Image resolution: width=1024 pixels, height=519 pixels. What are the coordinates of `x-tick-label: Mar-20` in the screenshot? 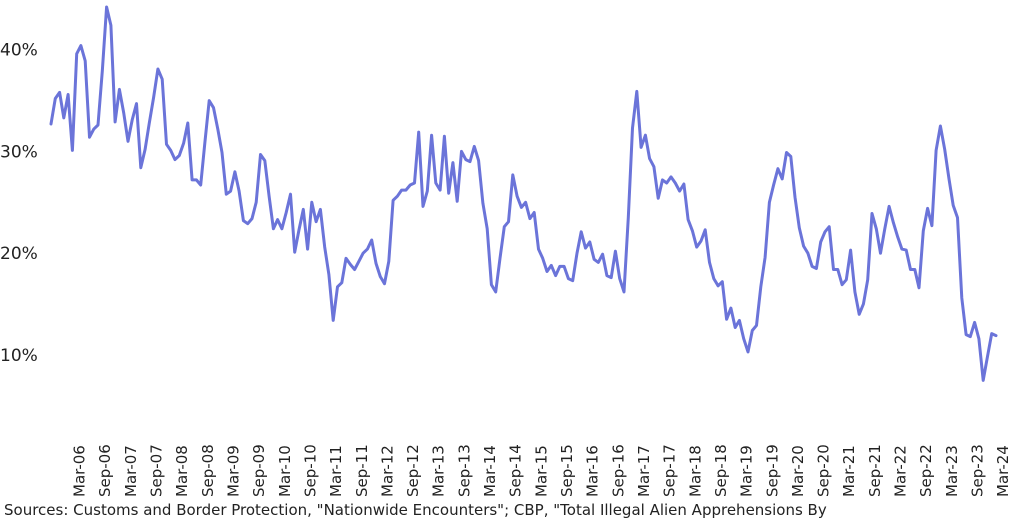 It's located at (798, 471).